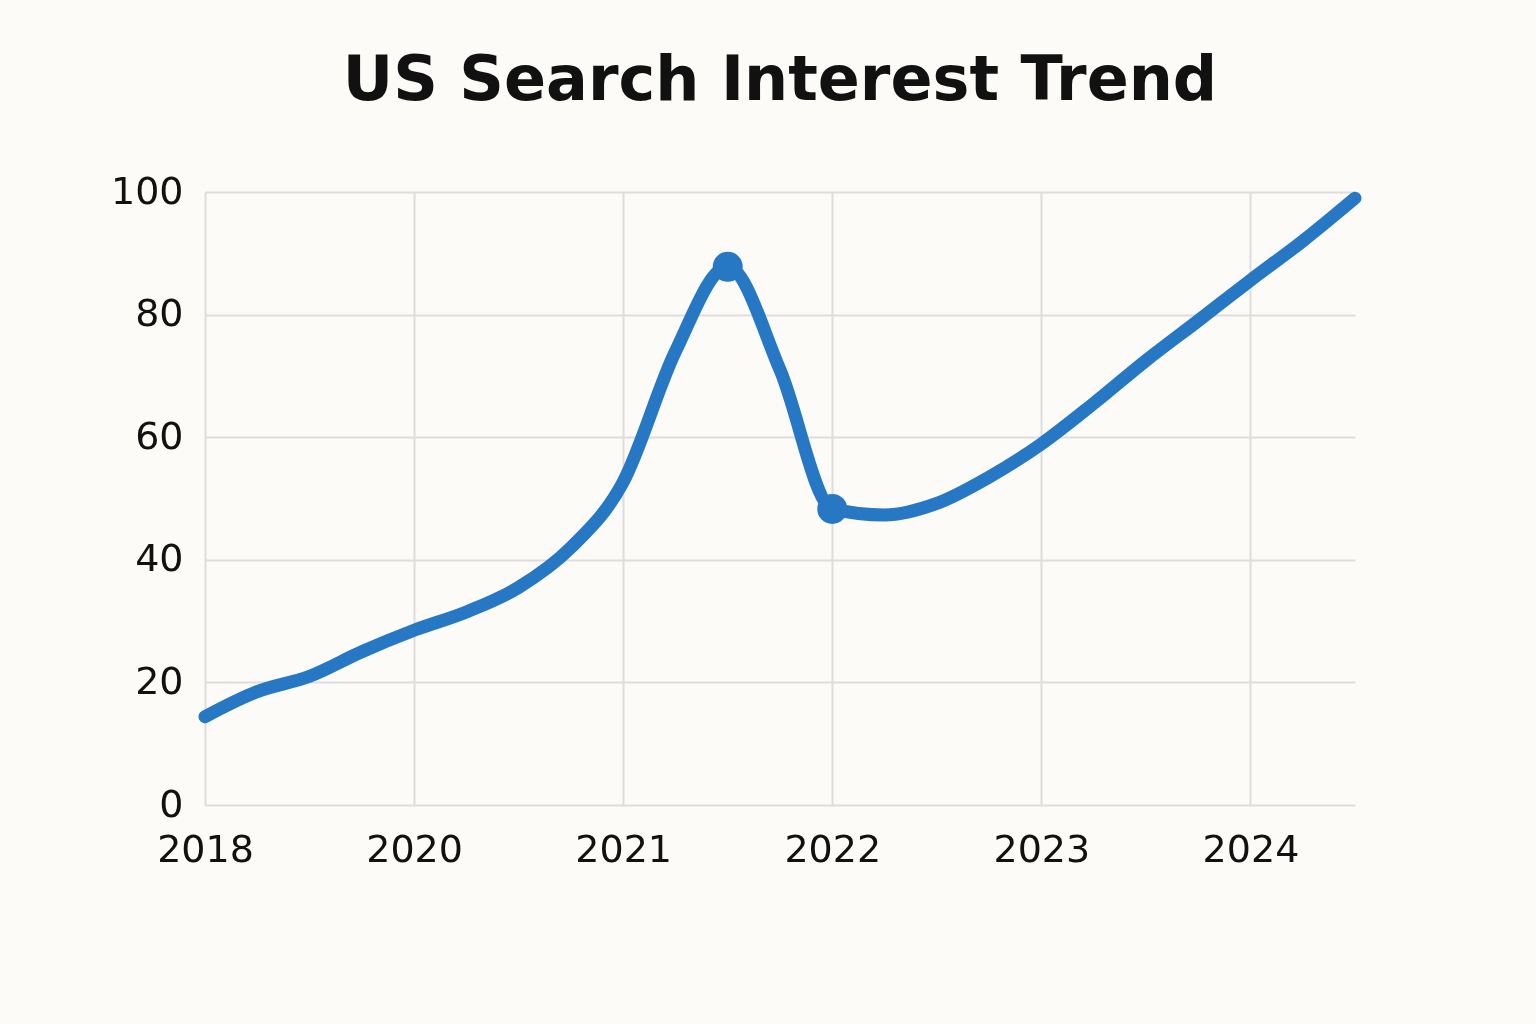  What do you see at coordinates (414, 848) in the screenshot?
I see `x-tick-label: 2020` at bounding box center [414, 848].